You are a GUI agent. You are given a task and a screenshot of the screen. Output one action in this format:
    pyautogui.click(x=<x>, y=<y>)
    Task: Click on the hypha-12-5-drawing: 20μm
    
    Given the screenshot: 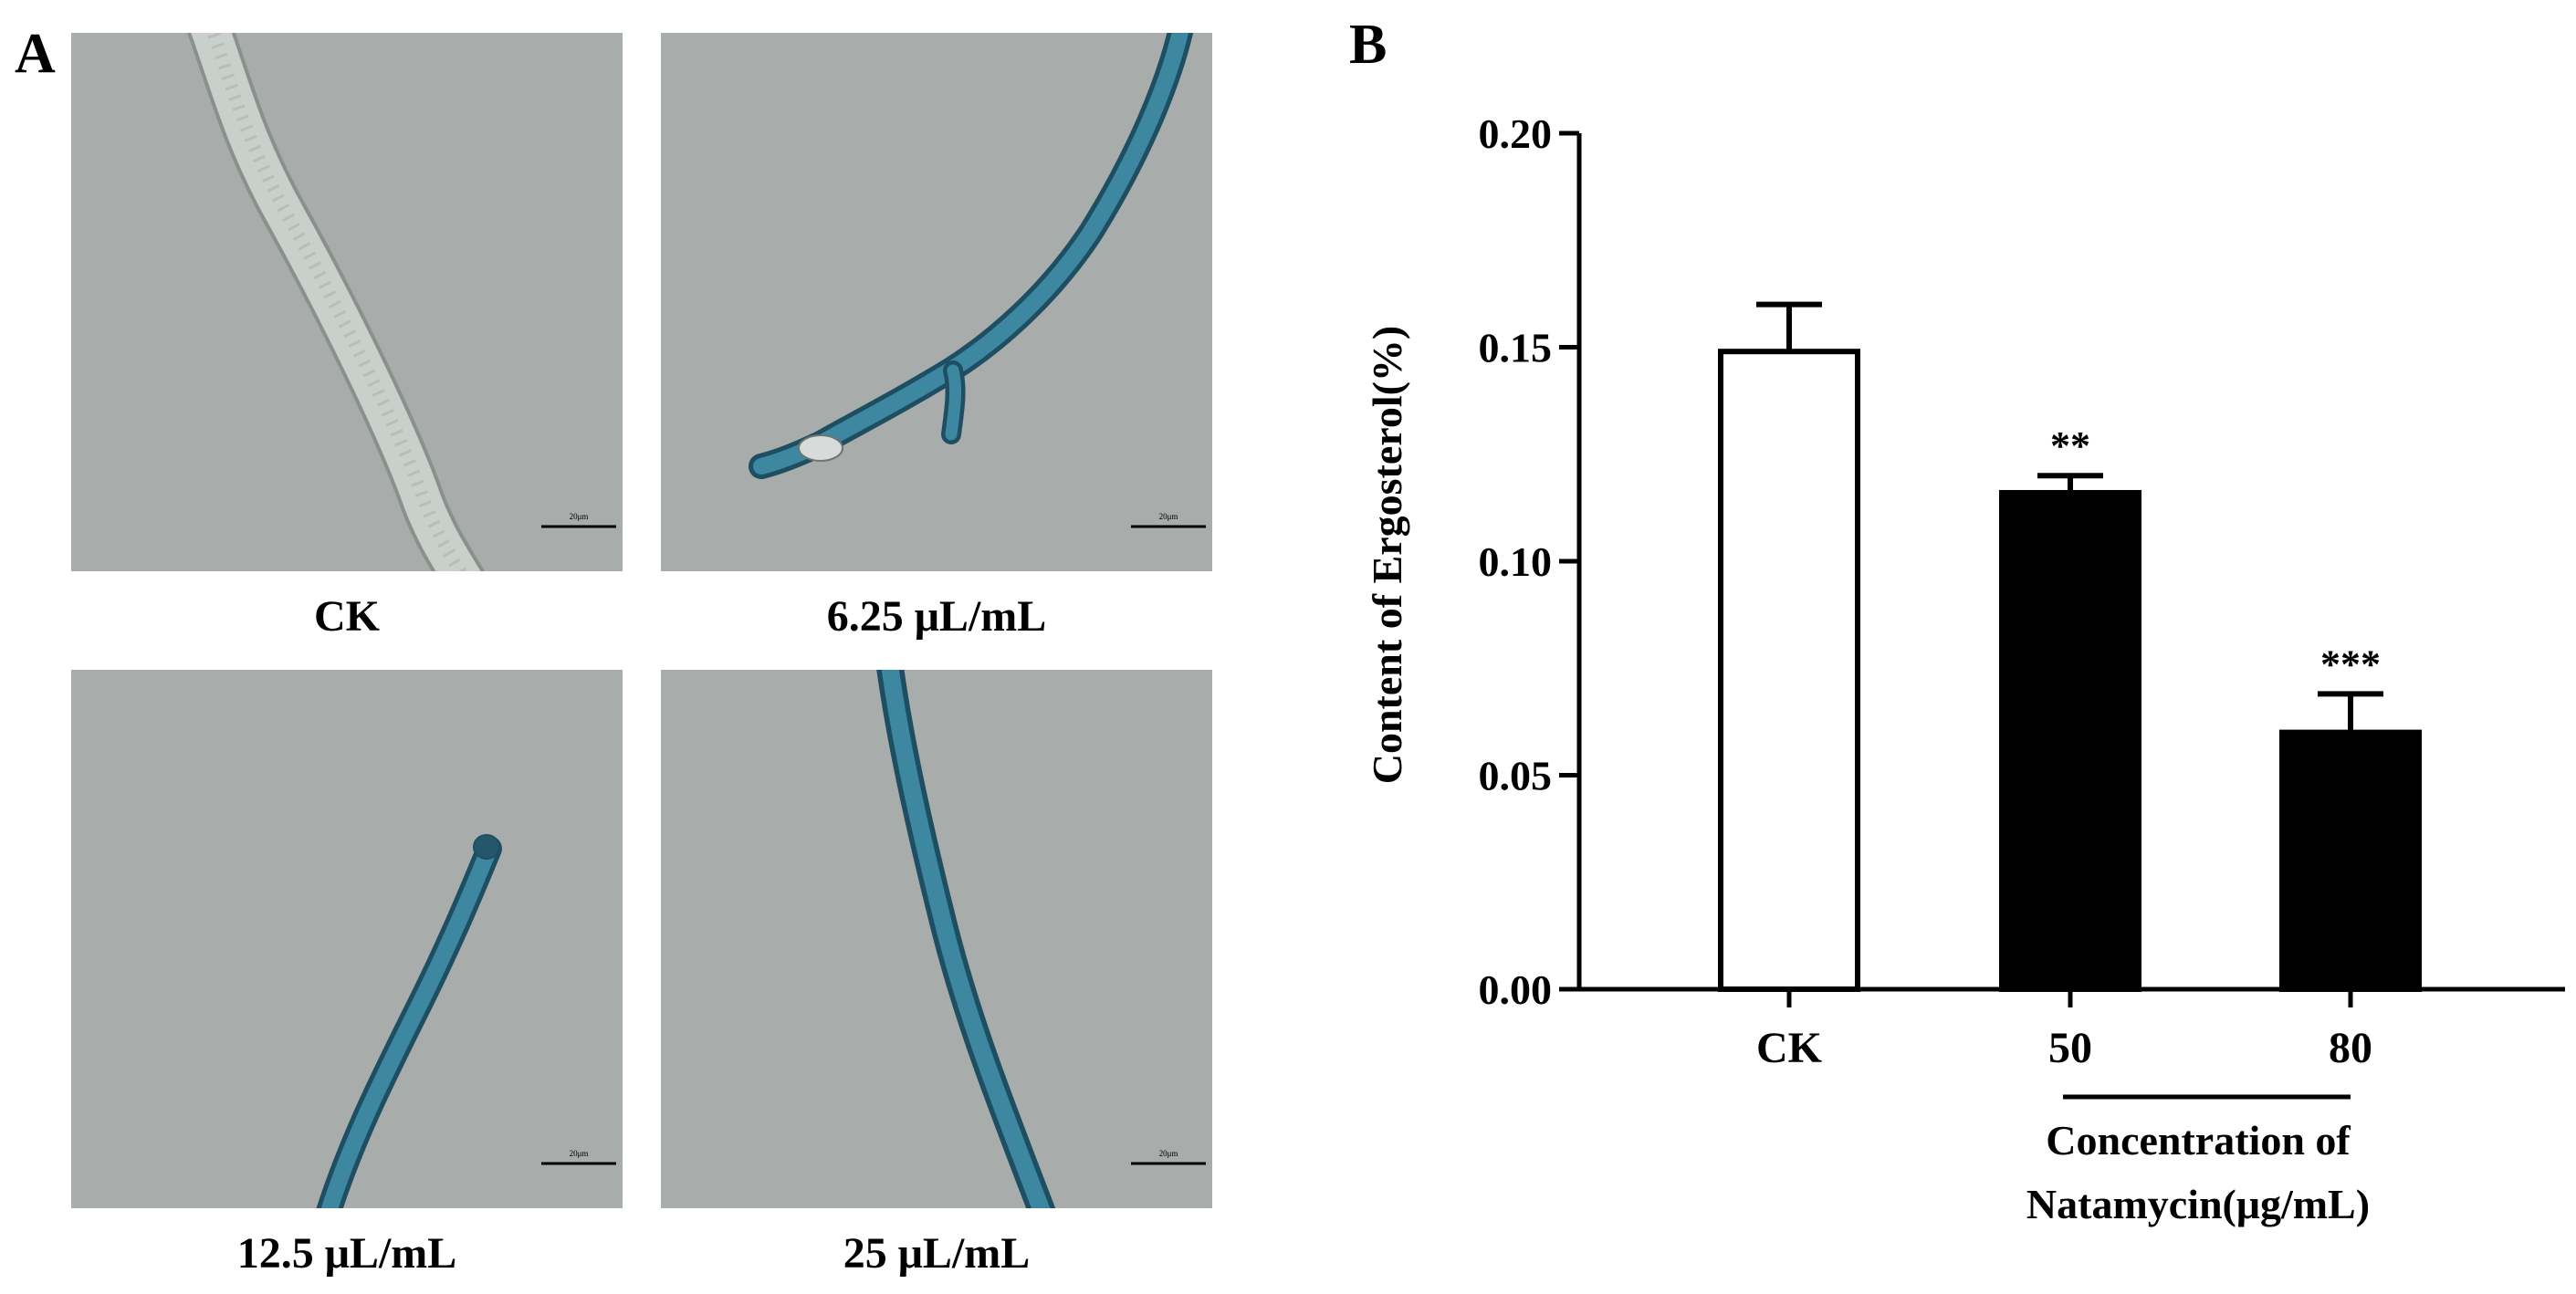 What is the action you would take?
    pyautogui.click(x=466, y=1021)
    